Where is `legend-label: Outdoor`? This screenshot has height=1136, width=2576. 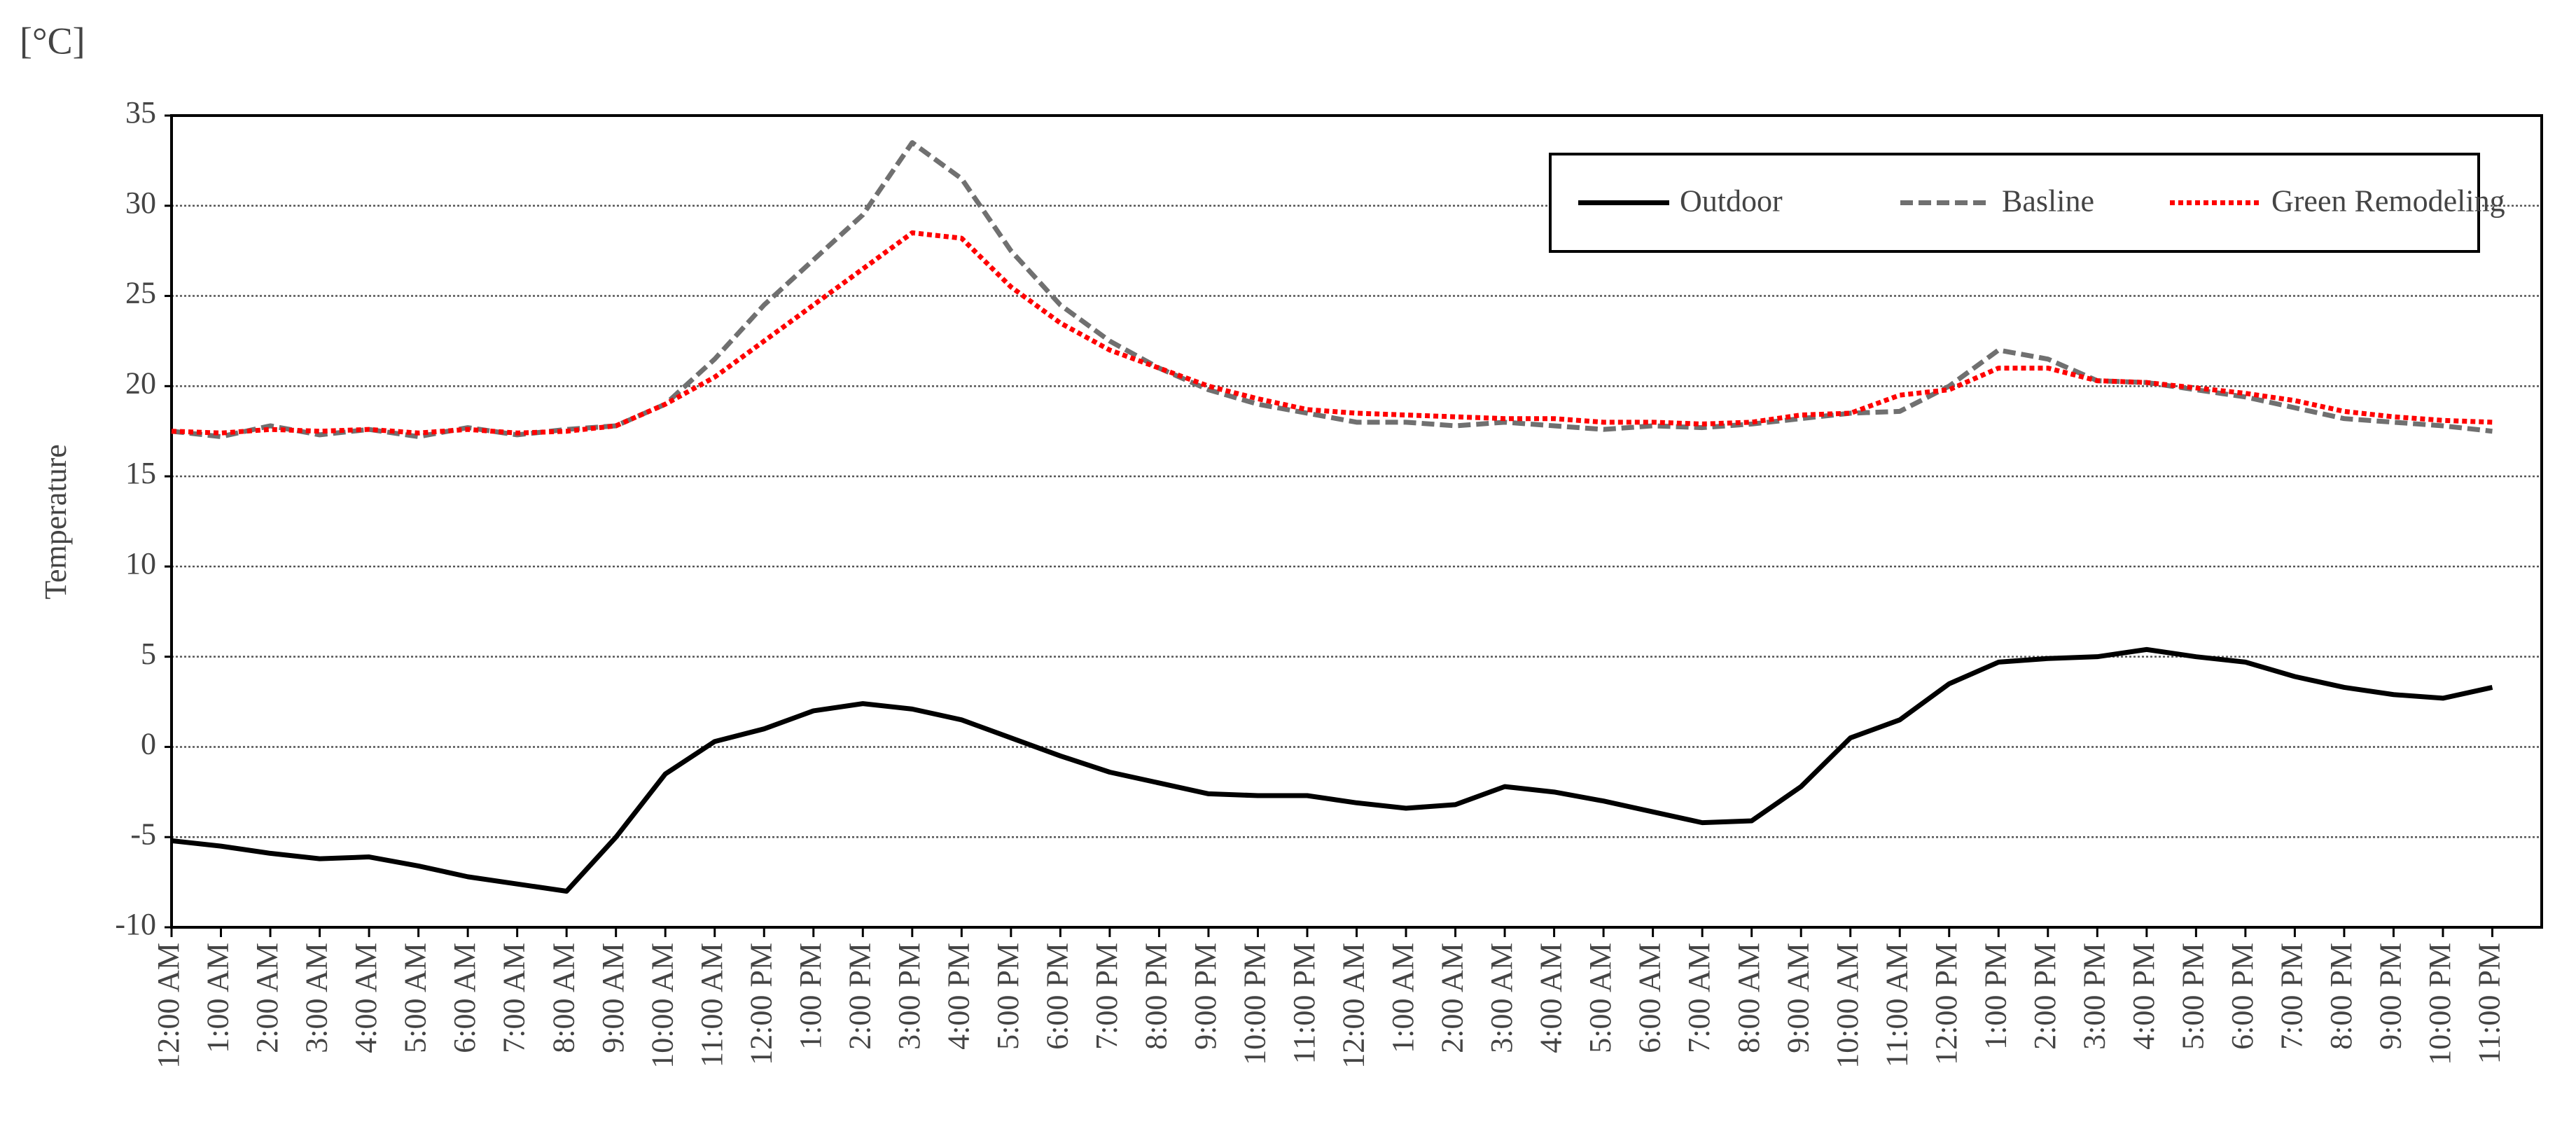
legend-label: Outdoor is located at coordinates (1731, 201).